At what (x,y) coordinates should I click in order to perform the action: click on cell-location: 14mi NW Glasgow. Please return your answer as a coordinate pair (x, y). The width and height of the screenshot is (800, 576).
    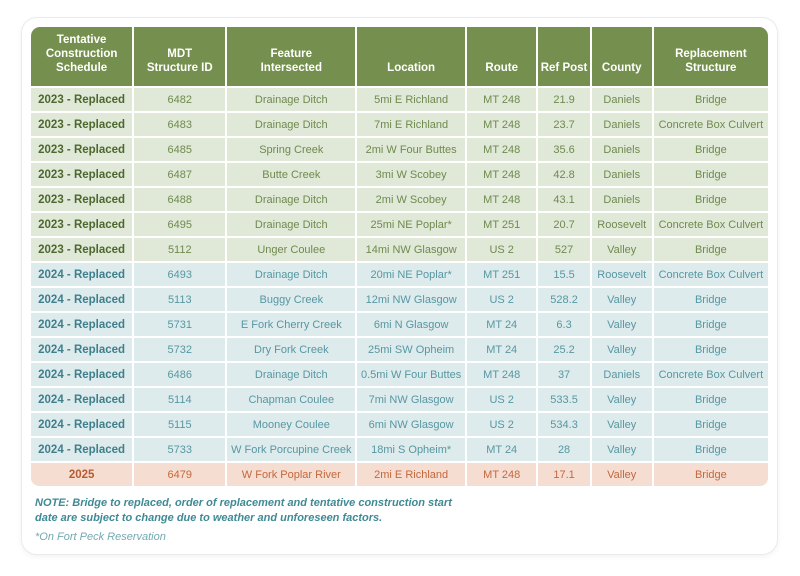
    Looking at the image, I should click on (411, 249).